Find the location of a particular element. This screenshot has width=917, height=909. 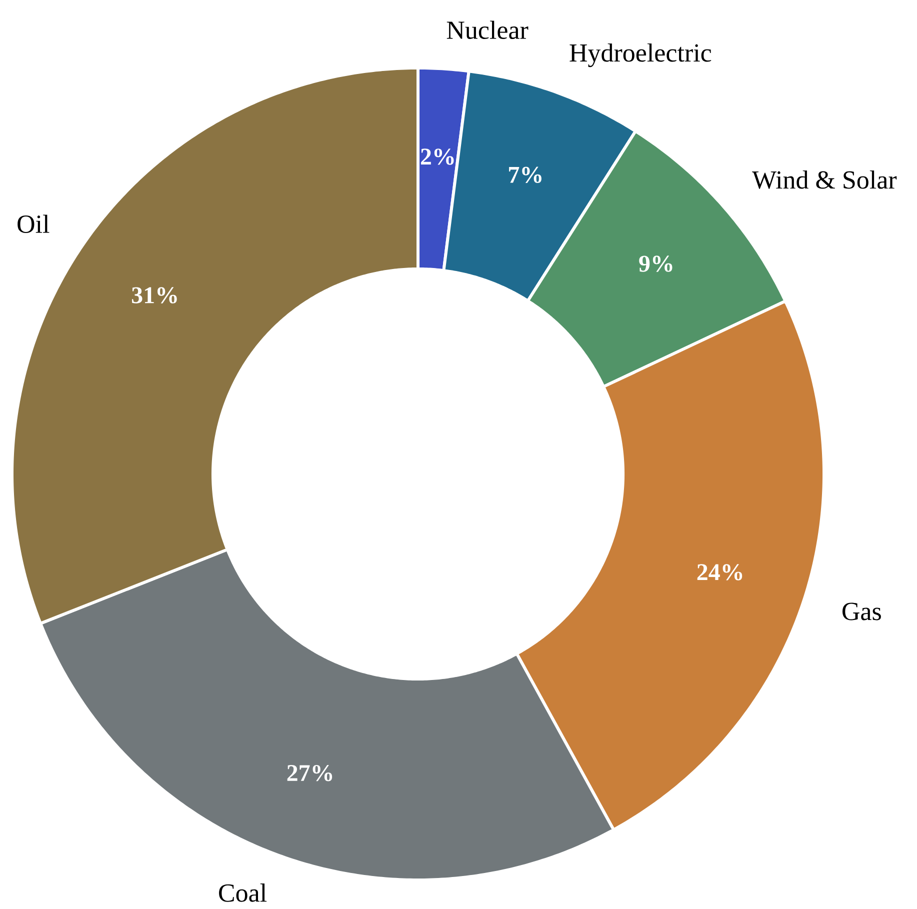

data-label: 24% is located at coordinates (719, 572).